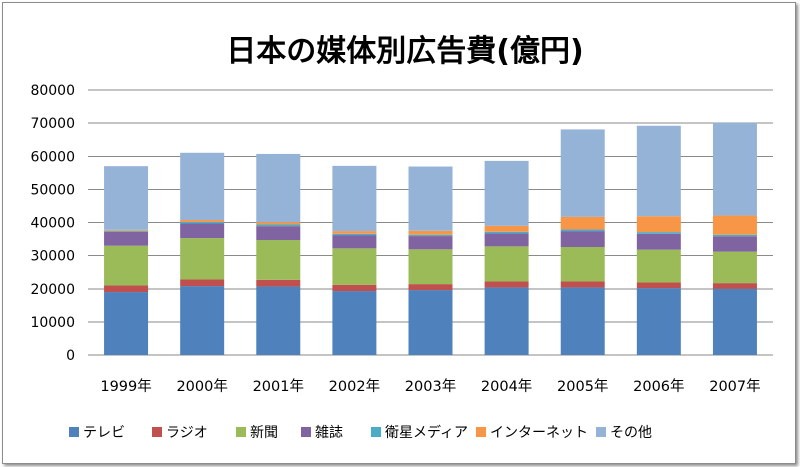  I want to click on x-tick-label: 2007年, so click(734, 386).